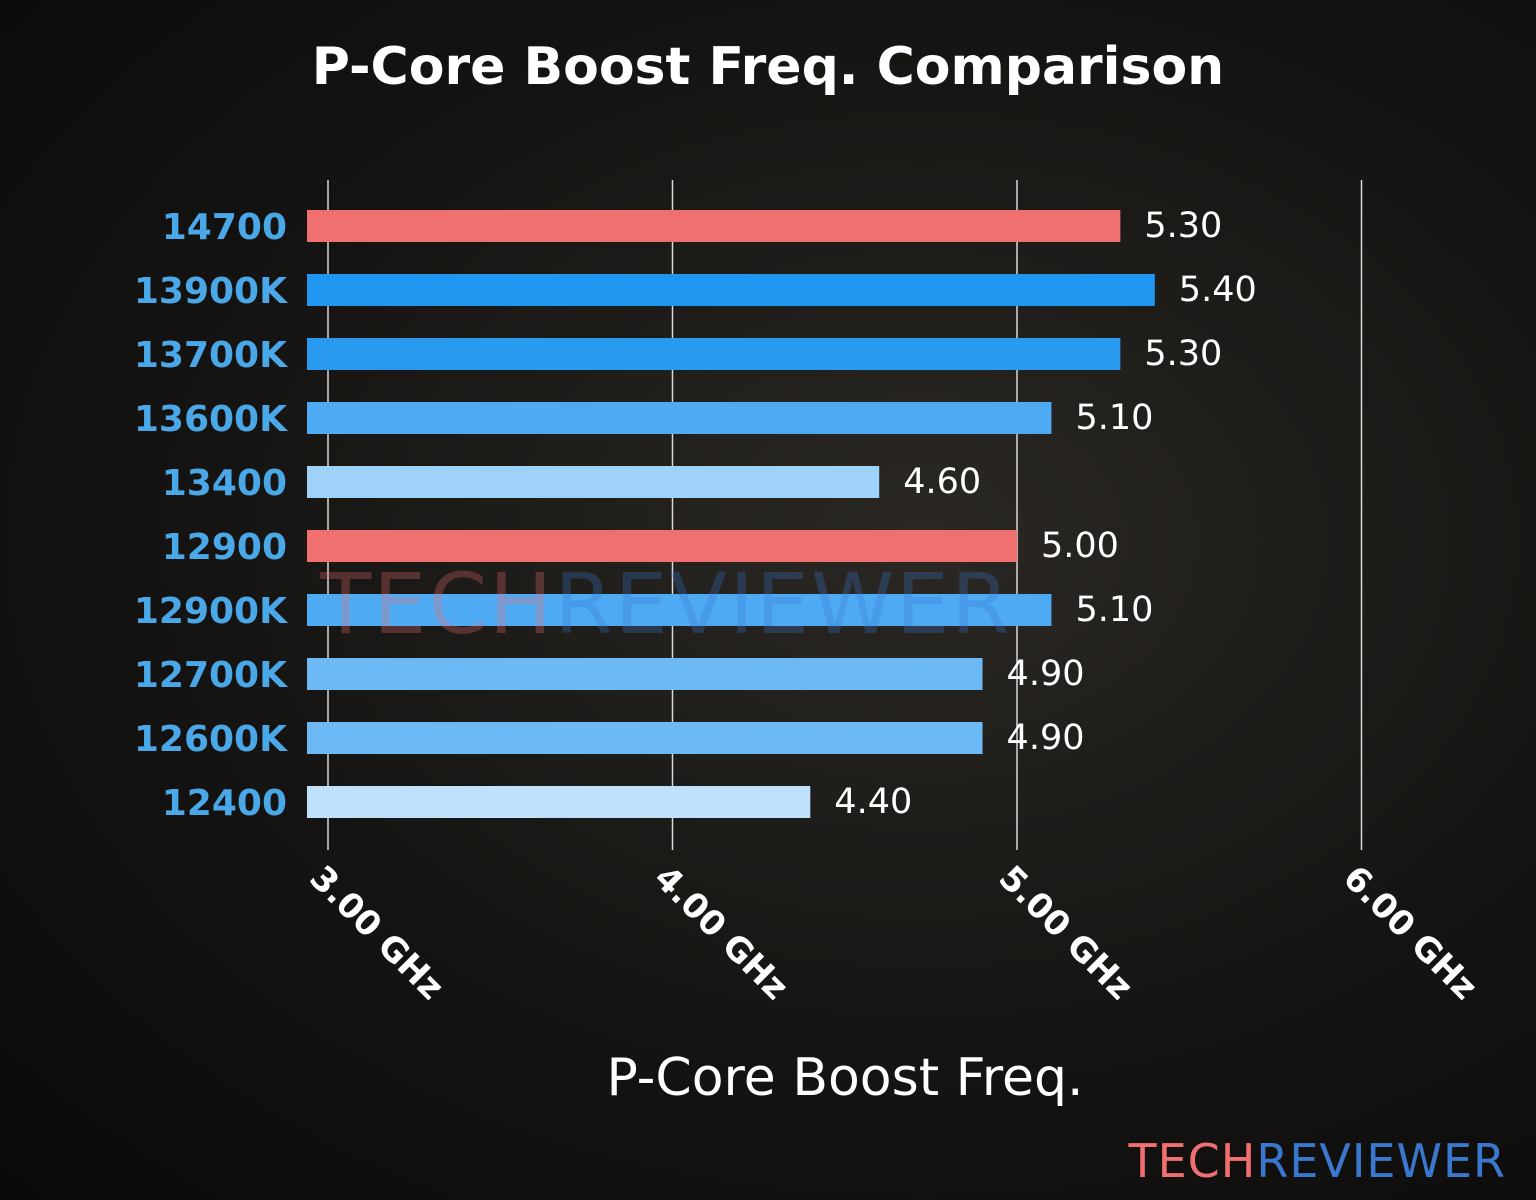  What do you see at coordinates (873, 802) in the screenshot?
I see `value-label: 4.40` at bounding box center [873, 802].